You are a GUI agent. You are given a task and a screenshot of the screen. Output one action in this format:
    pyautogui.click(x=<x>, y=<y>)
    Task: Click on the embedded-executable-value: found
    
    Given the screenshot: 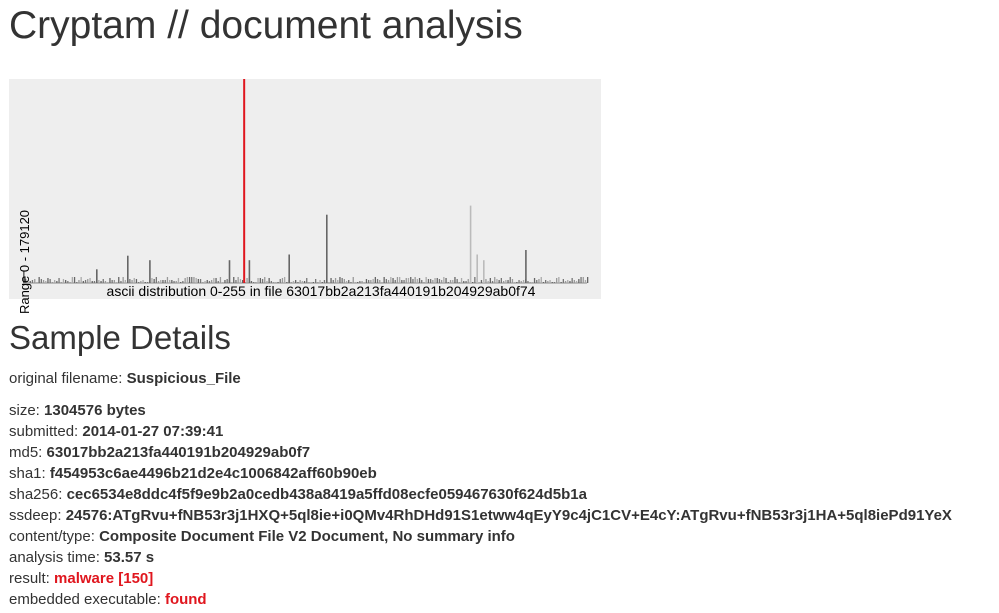 What is the action you would take?
    pyautogui.click(x=185, y=599)
    